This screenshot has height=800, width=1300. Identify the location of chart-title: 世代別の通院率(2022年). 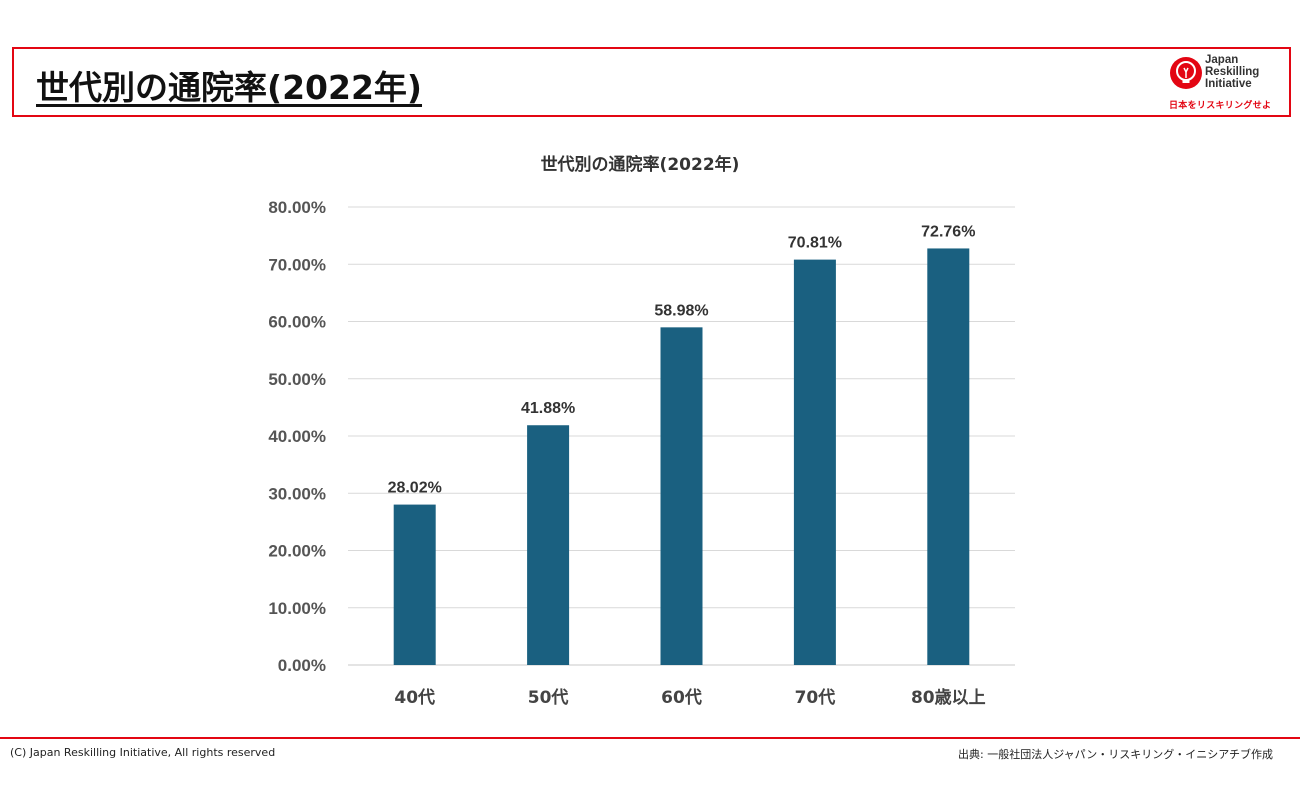
(640, 164).